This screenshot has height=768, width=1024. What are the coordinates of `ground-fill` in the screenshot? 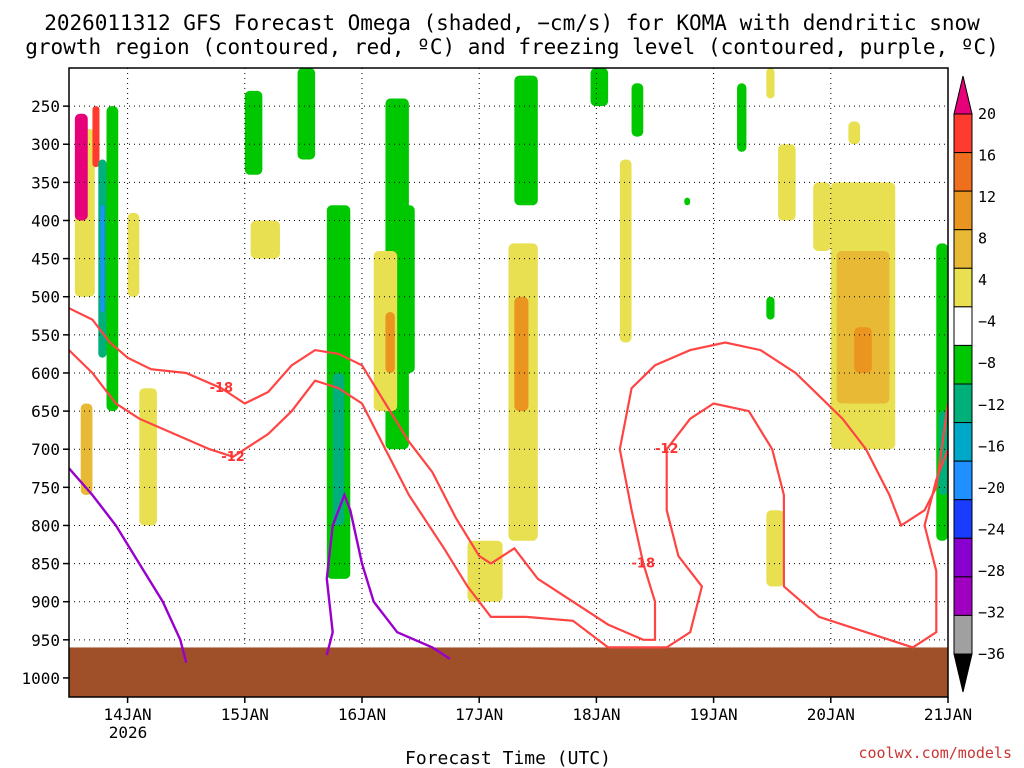 It's located at (508, 672).